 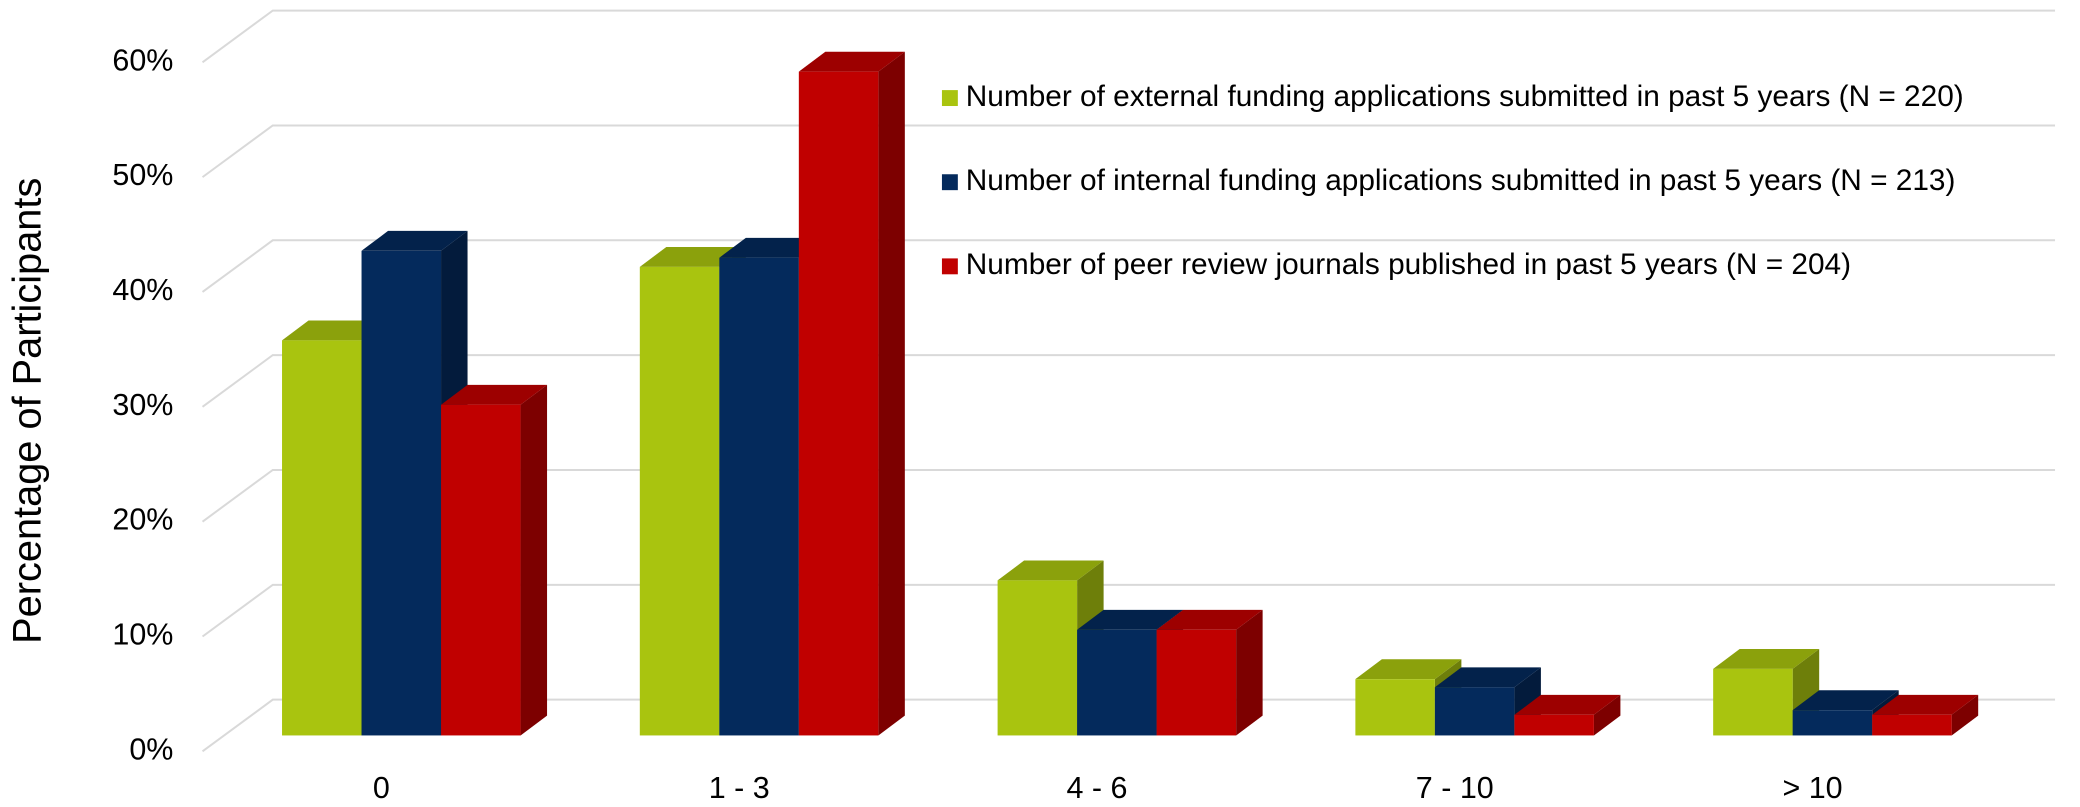 I want to click on x-tick-label: > 10, so click(x=1812, y=788).